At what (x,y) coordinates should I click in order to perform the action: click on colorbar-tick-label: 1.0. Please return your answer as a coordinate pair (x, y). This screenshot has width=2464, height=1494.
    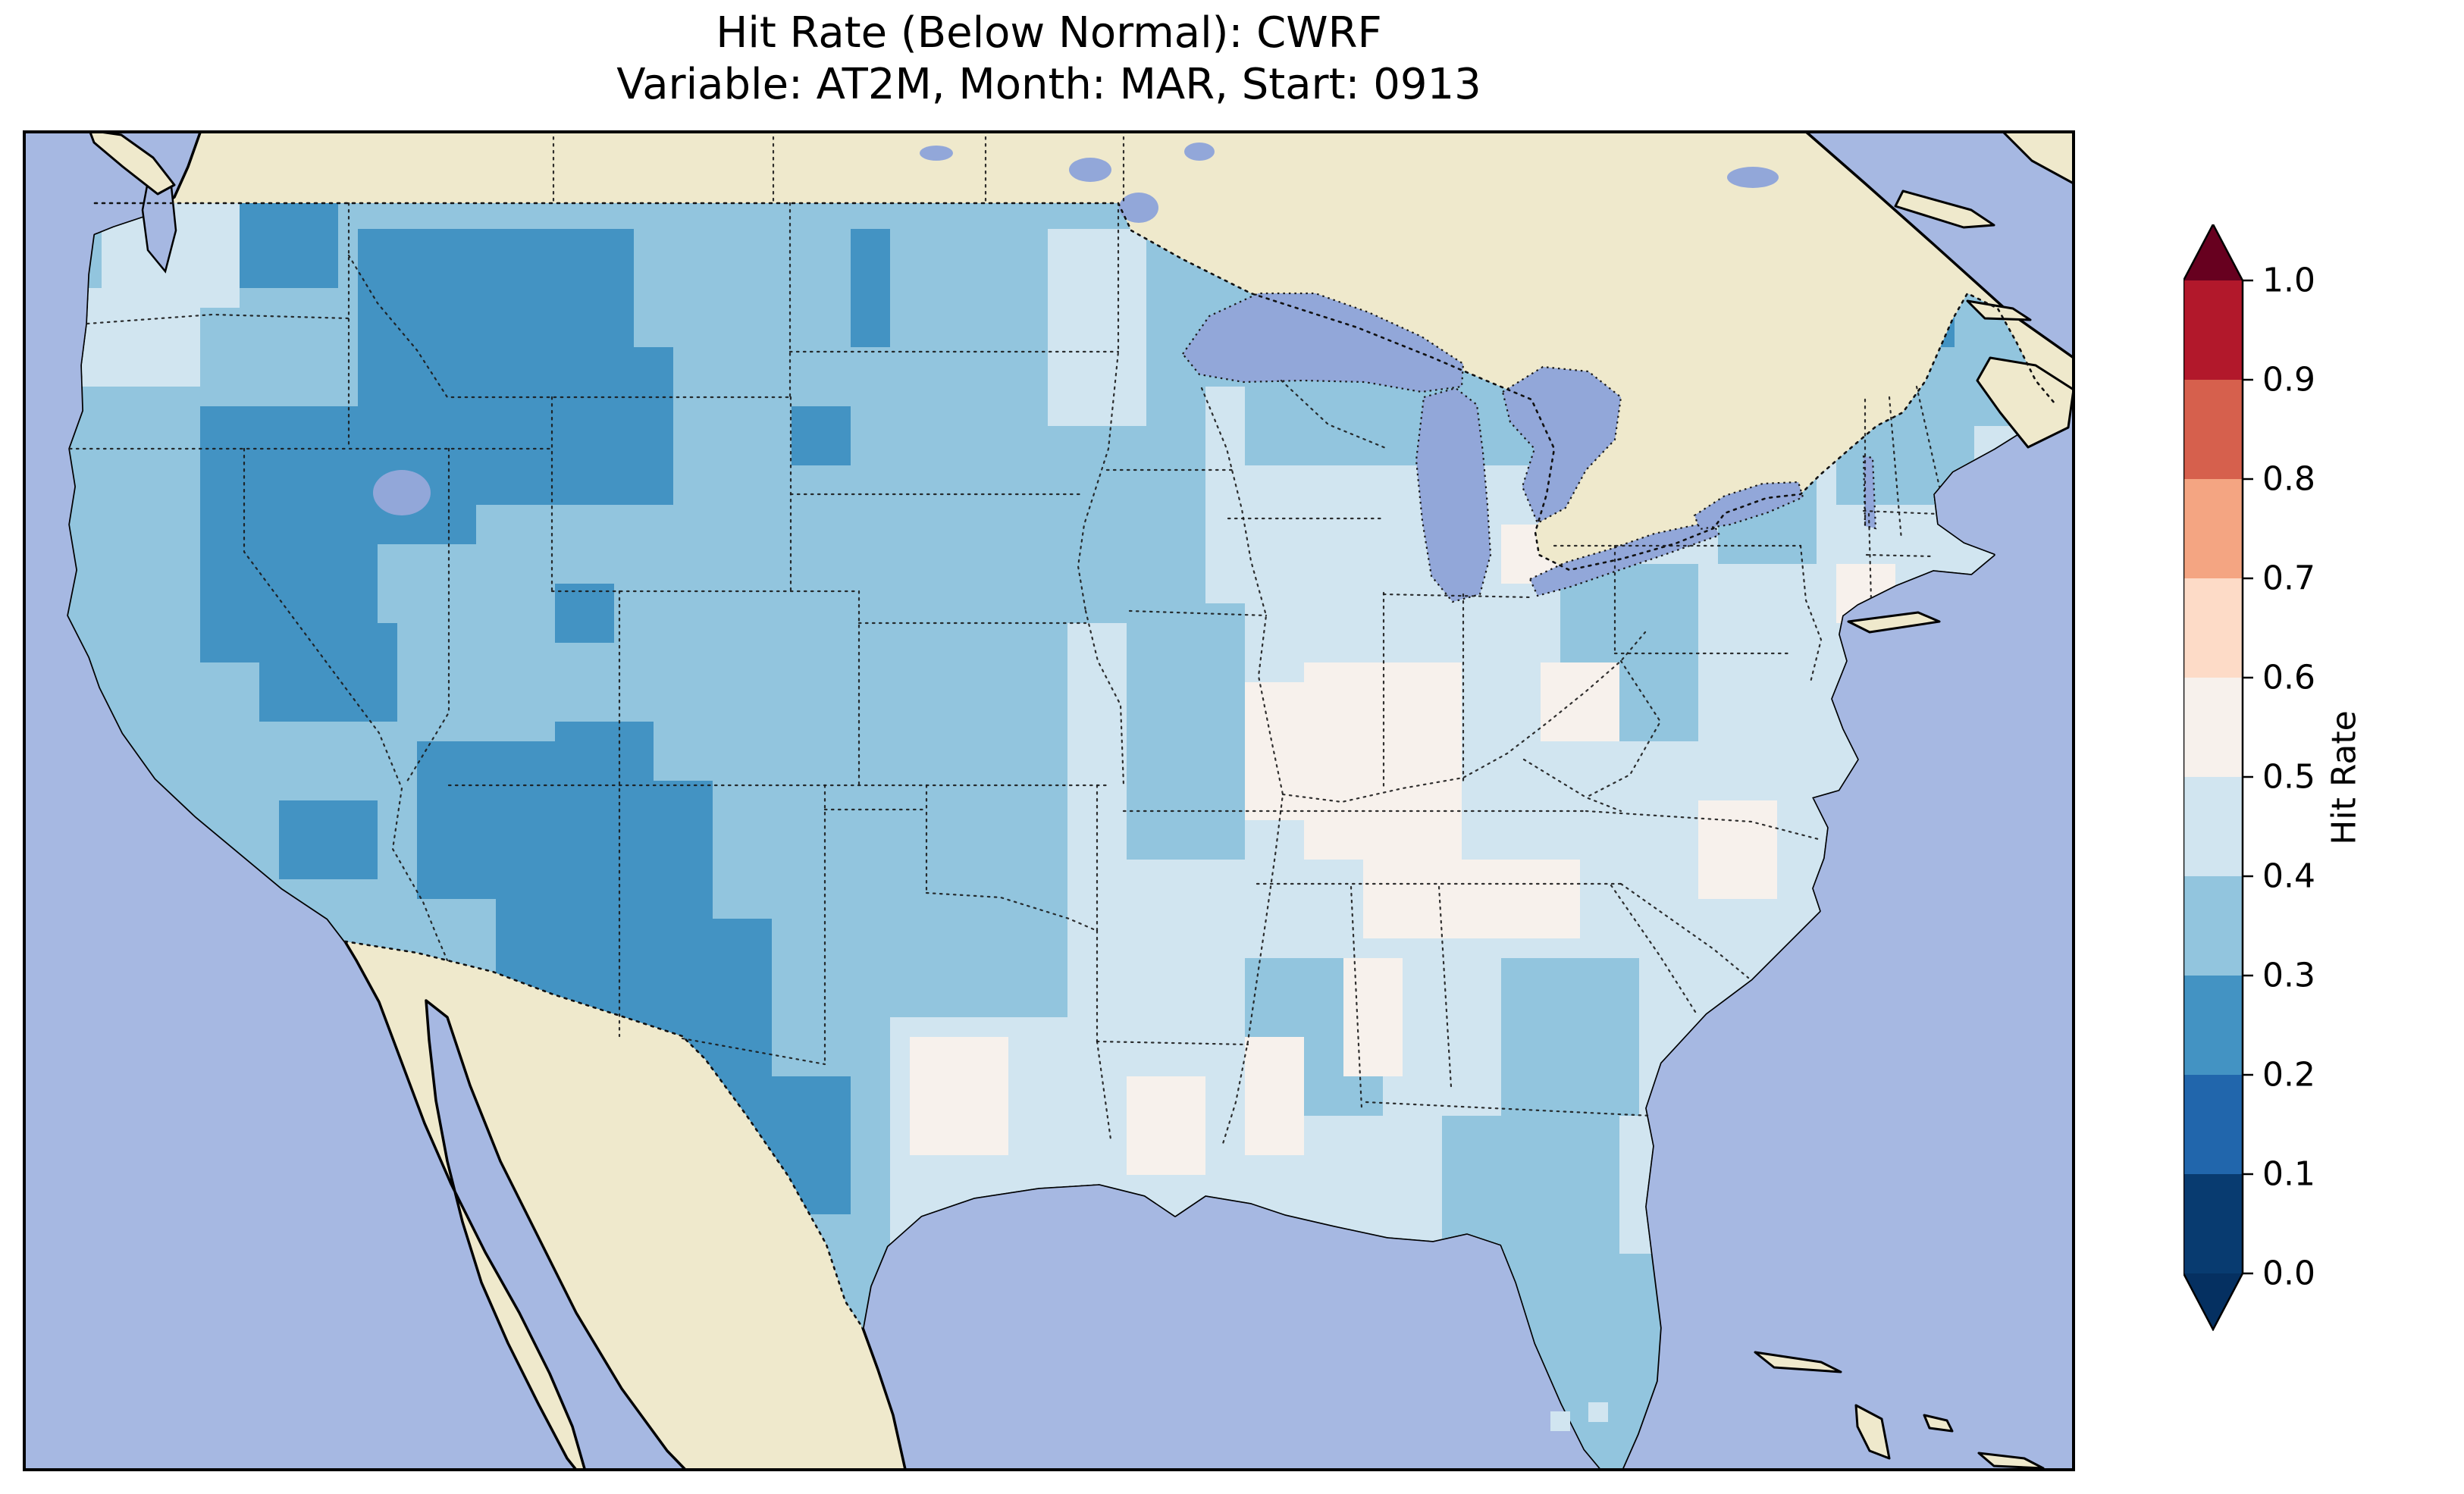
    Looking at the image, I should click on (2288, 280).